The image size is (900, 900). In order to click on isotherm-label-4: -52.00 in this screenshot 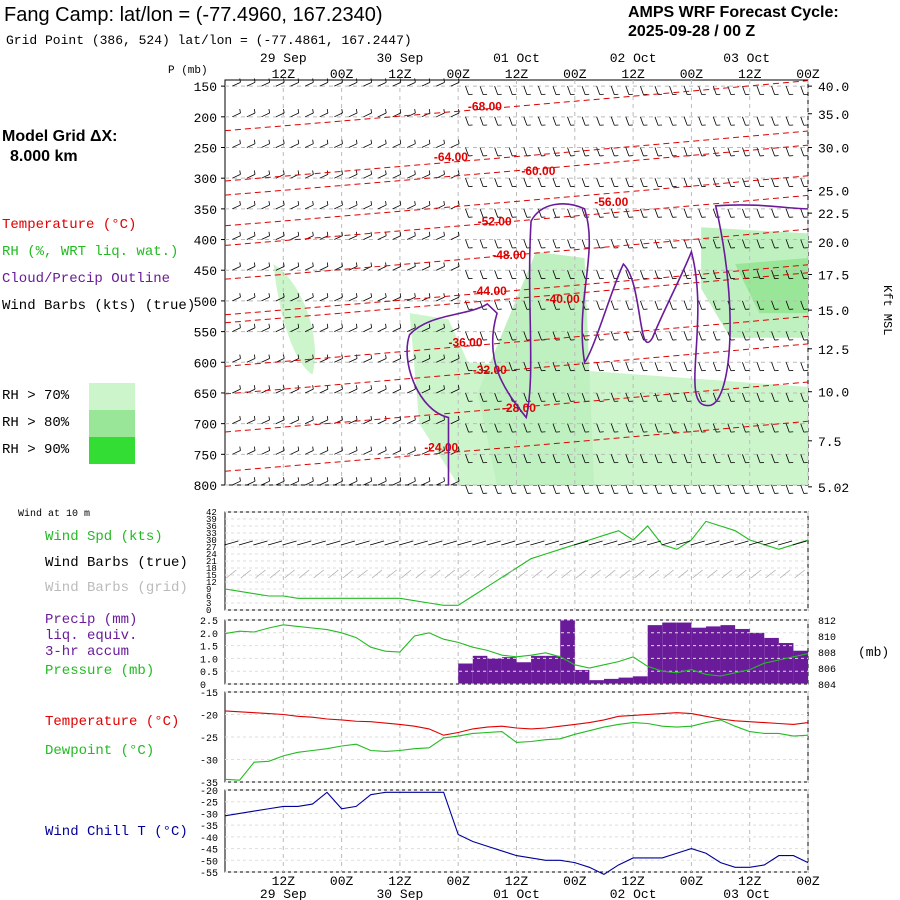, I will do `click(495, 221)`.